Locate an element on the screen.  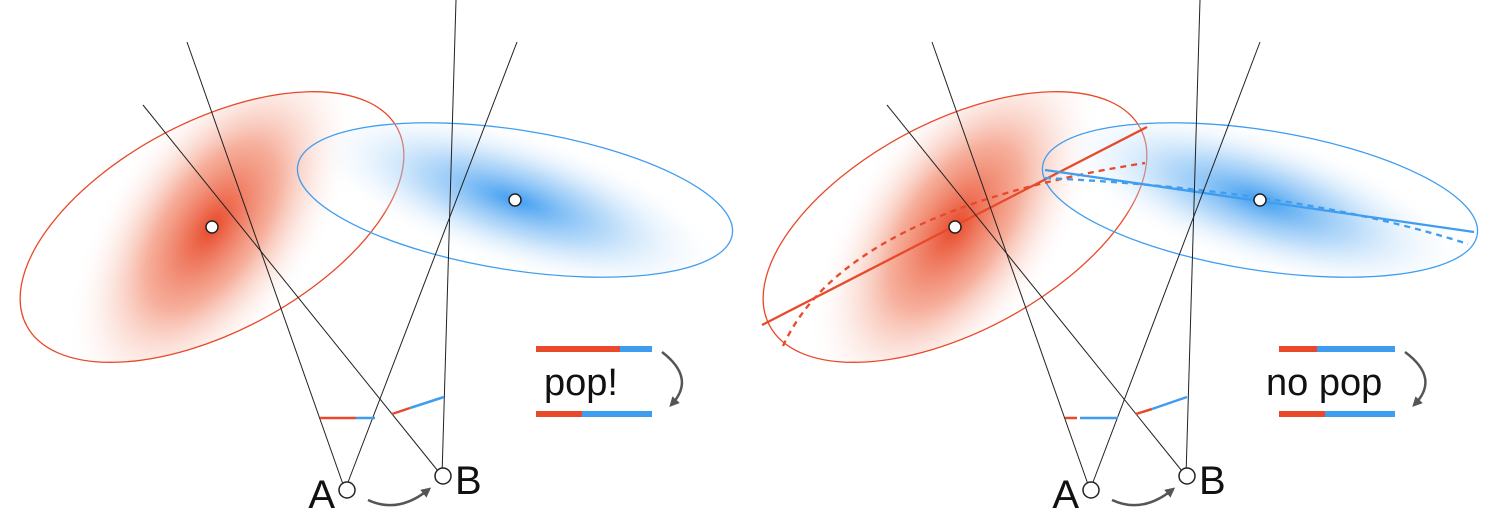
swap-arrow-left is located at coordinates (672, 379).